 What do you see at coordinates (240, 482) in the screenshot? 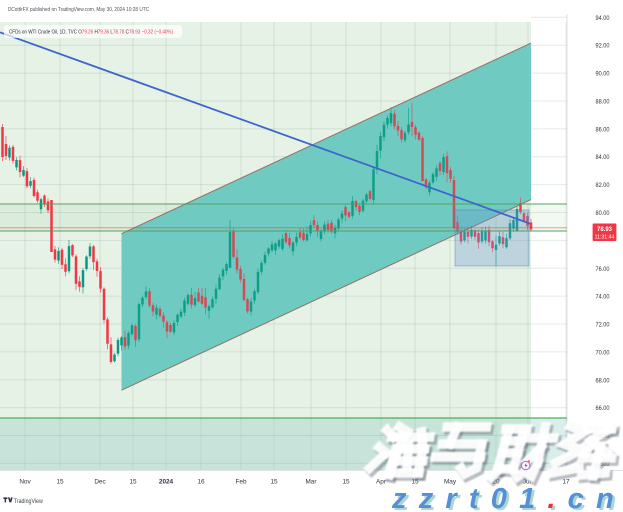
I see `svg-text: Feb` at bounding box center [240, 482].